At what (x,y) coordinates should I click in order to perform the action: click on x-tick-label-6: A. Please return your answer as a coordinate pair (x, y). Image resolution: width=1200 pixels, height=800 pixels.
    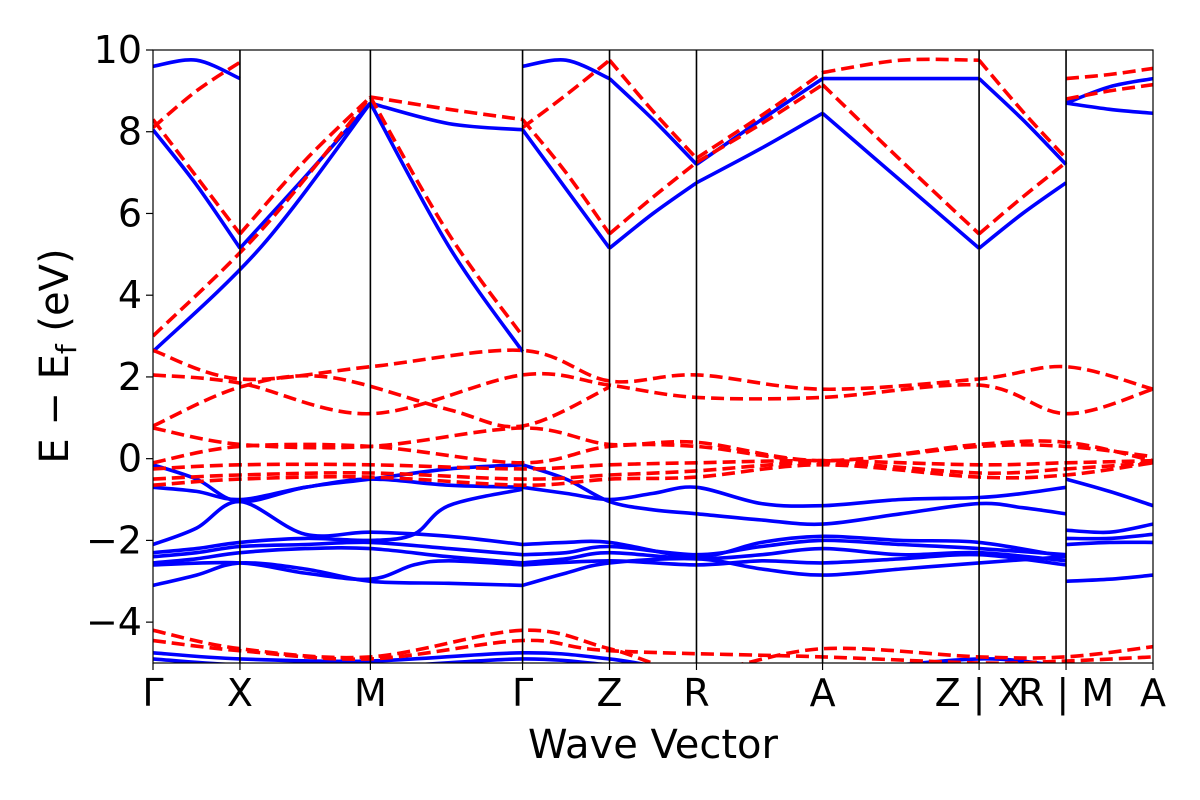
    Looking at the image, I should click on (823, 693).